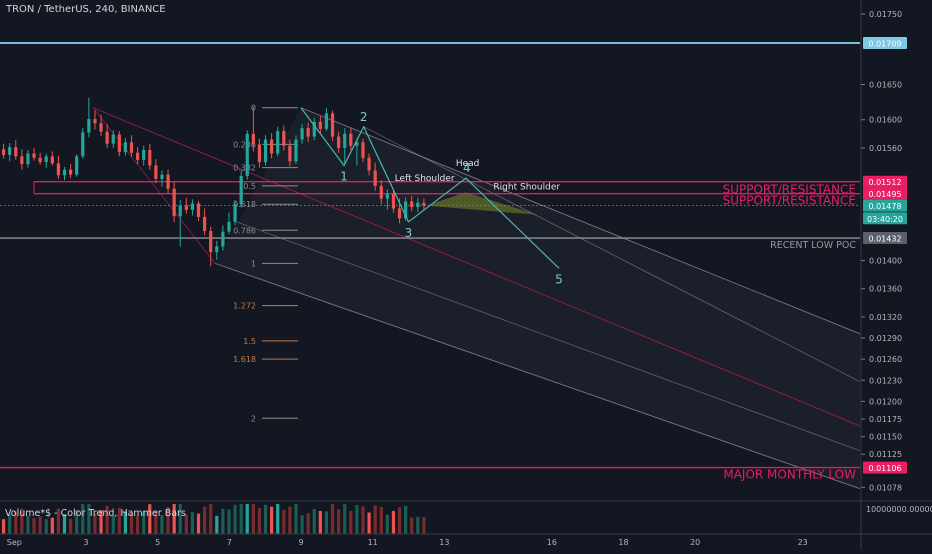  Describe the element at coordinates (885, 380) in the screenshot. I see `y-tick-label-9: 0.01230` at that location.